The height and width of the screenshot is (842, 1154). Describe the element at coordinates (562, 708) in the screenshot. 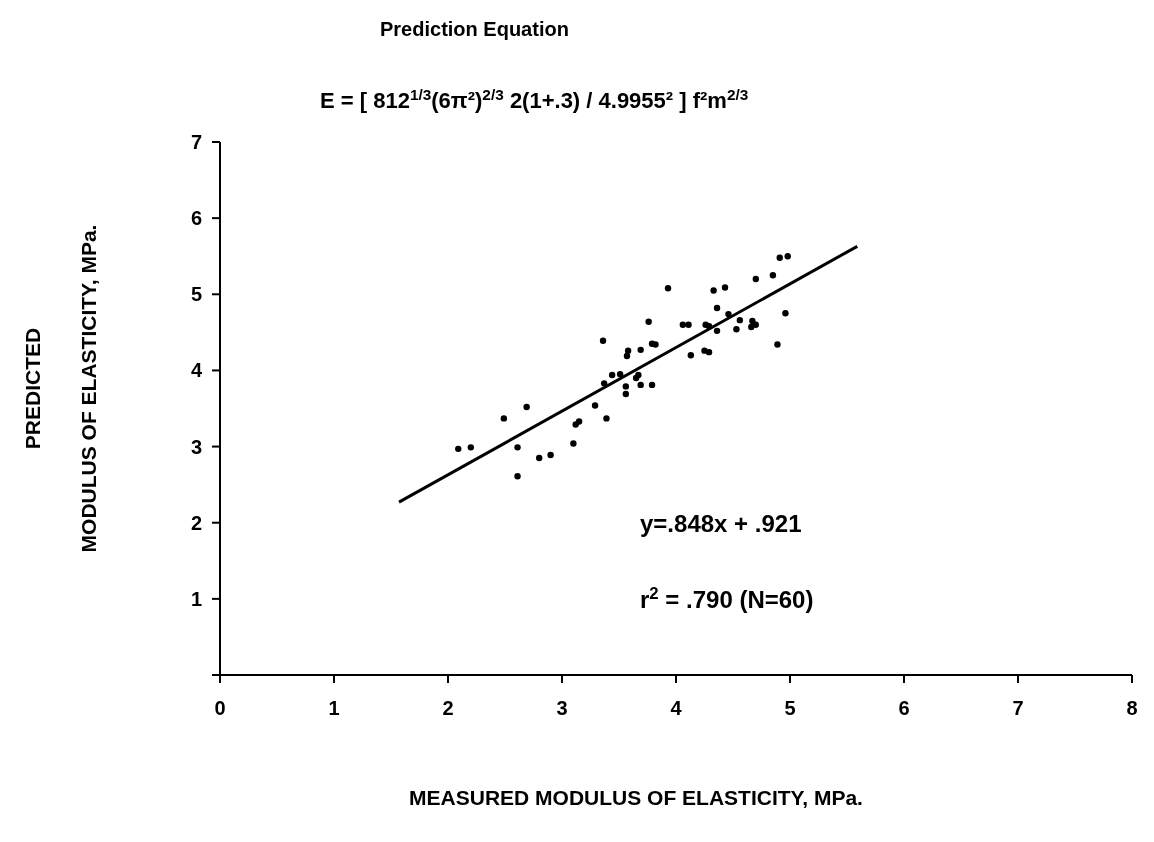

I see `x-tick-label: 3` at that location.